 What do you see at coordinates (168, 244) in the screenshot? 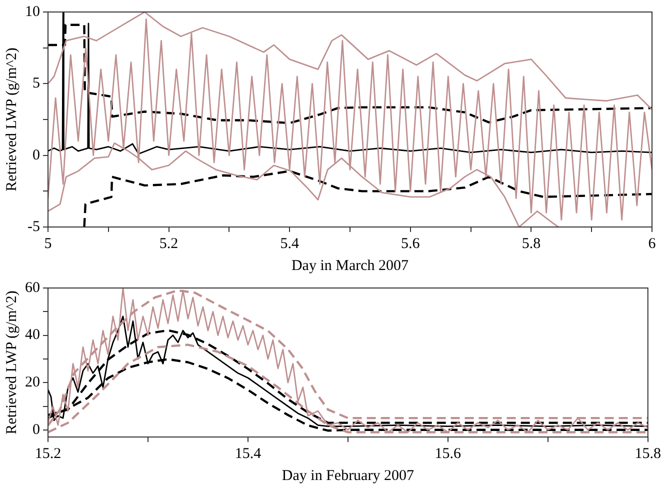
I see `x-tick-label: 5.2` at bounding box center [168, 244].